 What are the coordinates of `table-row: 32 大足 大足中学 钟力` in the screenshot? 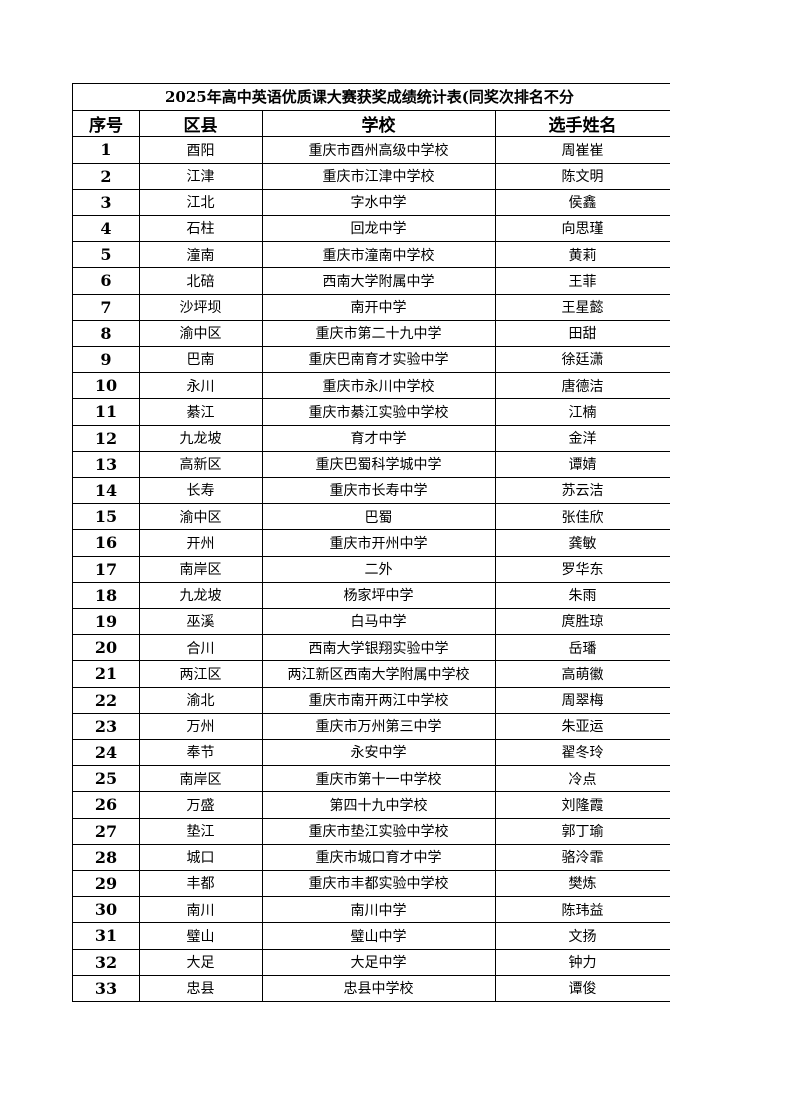 It's located at (371, 962).